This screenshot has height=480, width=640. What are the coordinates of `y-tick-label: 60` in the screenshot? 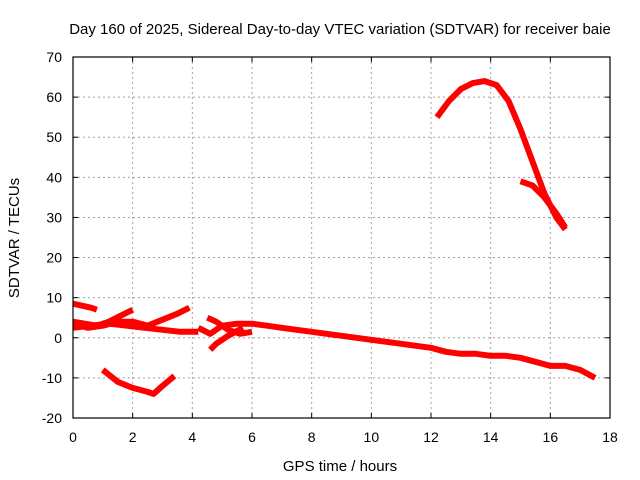 It's located at (54, 97).